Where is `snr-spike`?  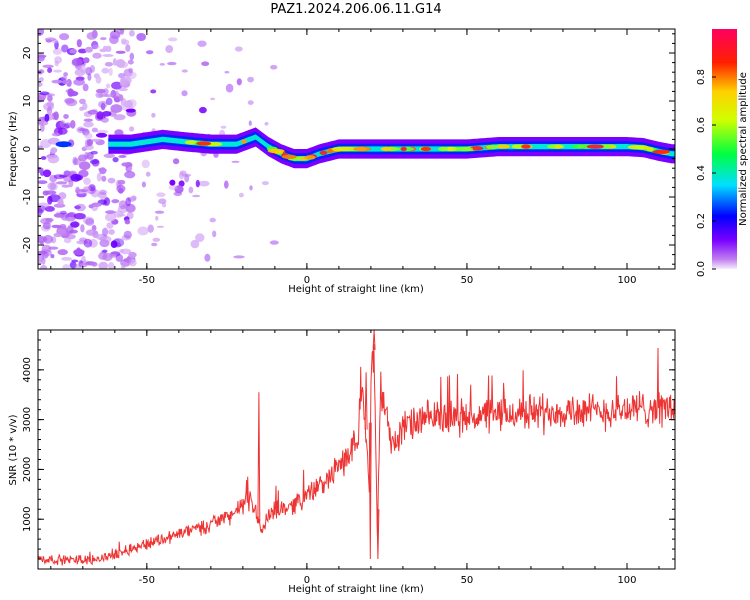 snr-spike is located at coordinates (370, 491).